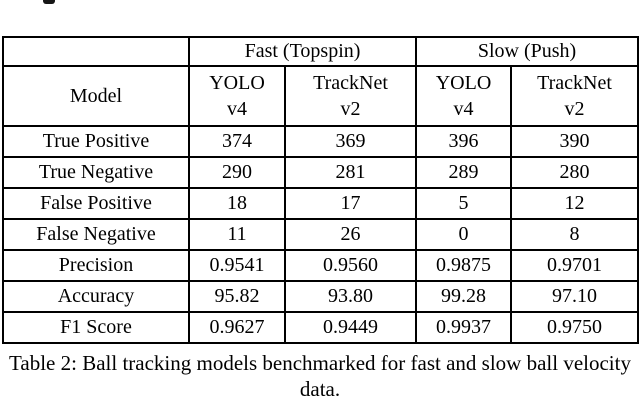  Describe the element at coordinates (464, 203) in the screenshot. I see `cell-value: 5` at that location.